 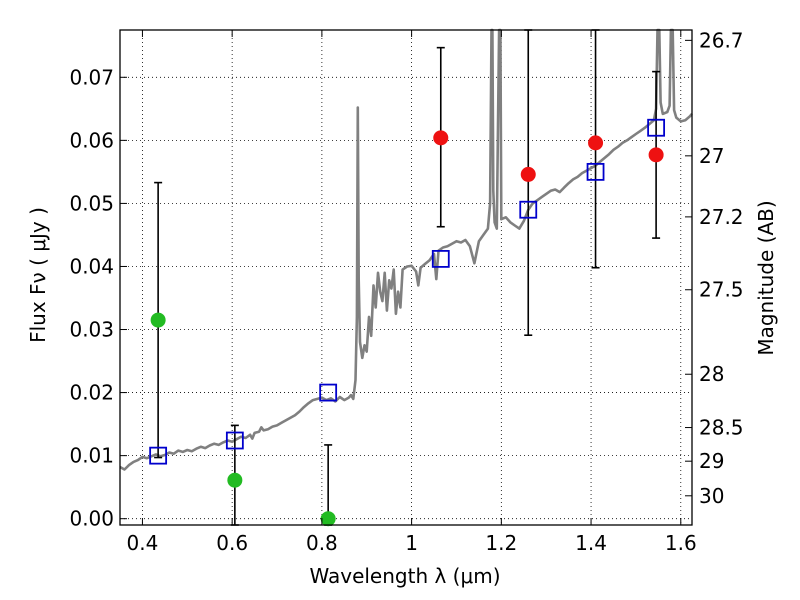 I want to click on y2-tick-label: 28, so click(x=711, y=374).